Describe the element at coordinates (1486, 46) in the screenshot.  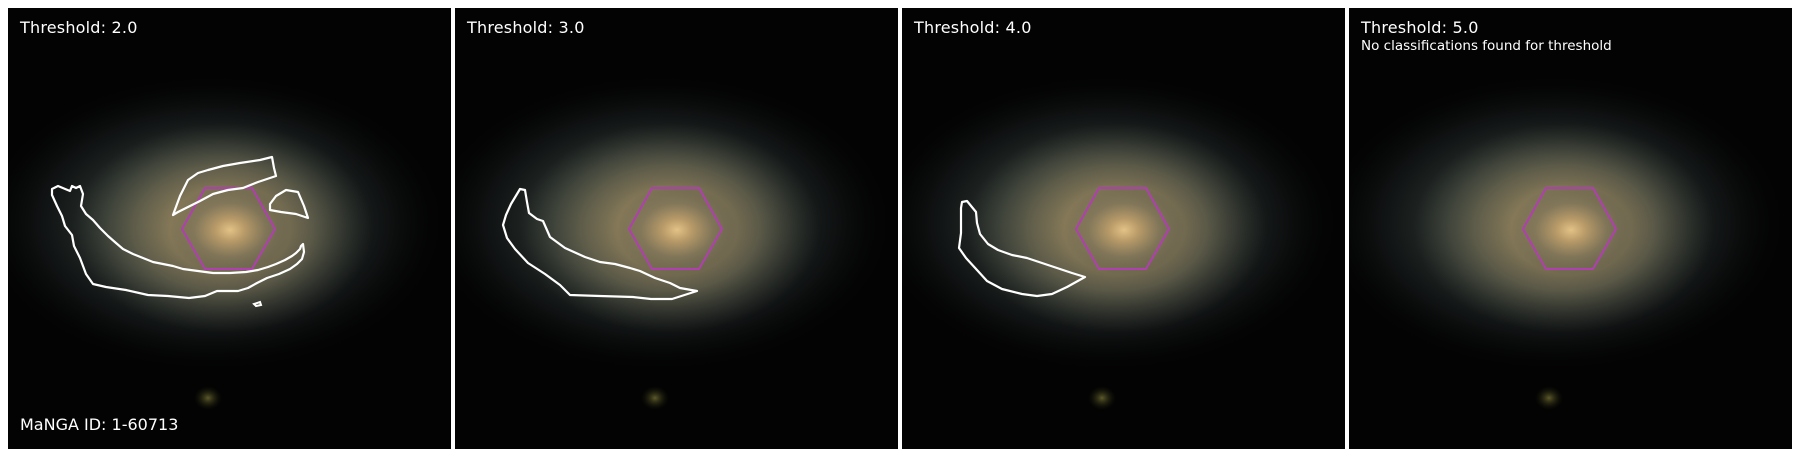
I see `panel-note: No classifications found for threshold` at that location.